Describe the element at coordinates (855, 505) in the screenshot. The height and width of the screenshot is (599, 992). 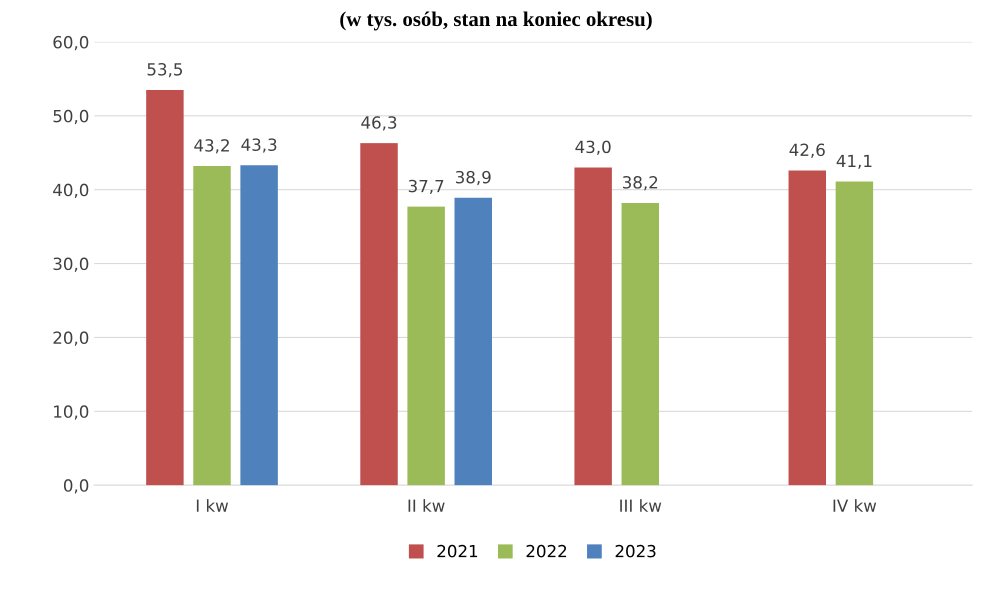
I see `x-tick-label: IV kw` at that location.